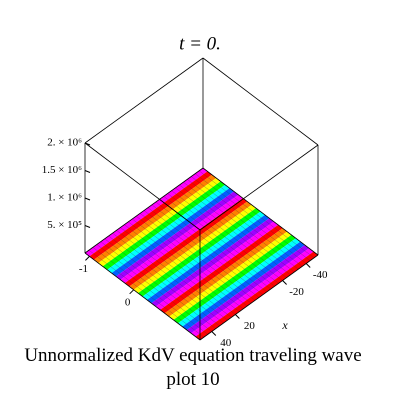 The height and width of the screenshot is (400, 400). I want to click on z-tick-label: 1.5 × 10⁶, so click(62, 170).